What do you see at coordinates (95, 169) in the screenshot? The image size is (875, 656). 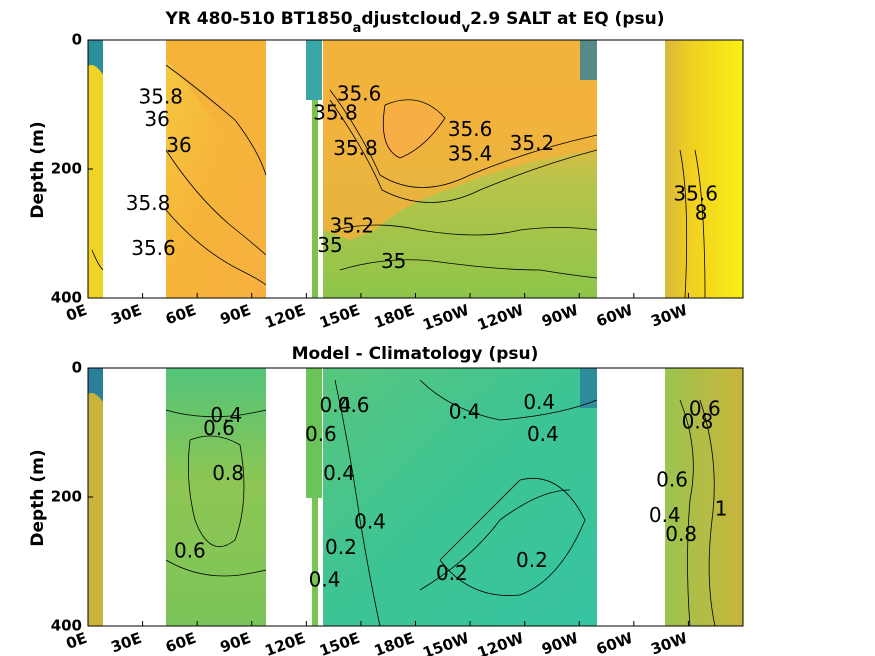 I see `top-field-atlantic-east` at bounding box center [95, 169].